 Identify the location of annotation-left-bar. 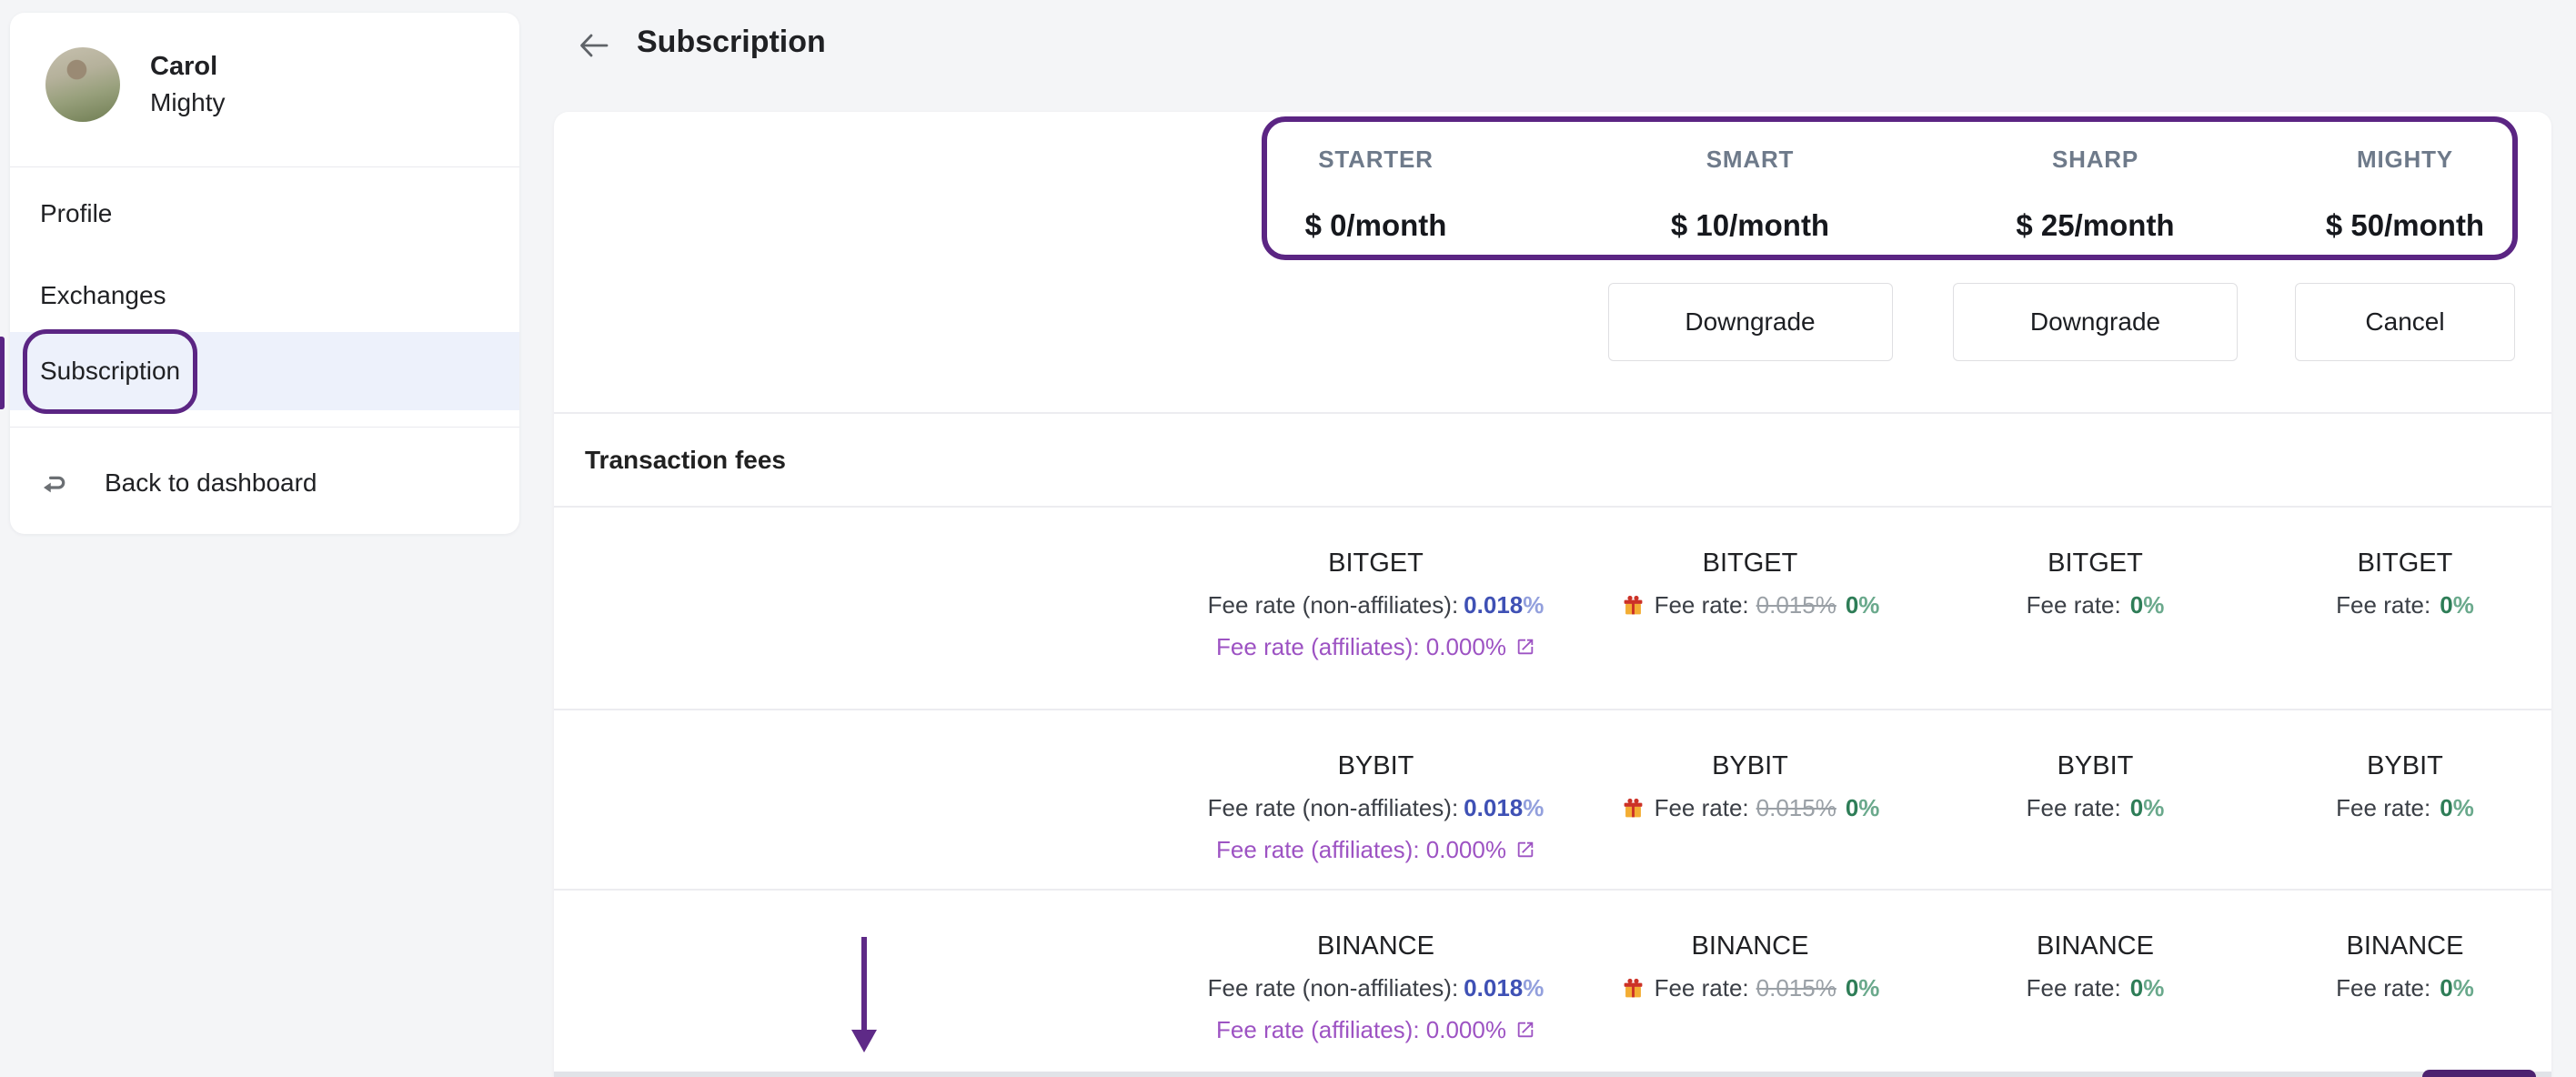
(2, 373).